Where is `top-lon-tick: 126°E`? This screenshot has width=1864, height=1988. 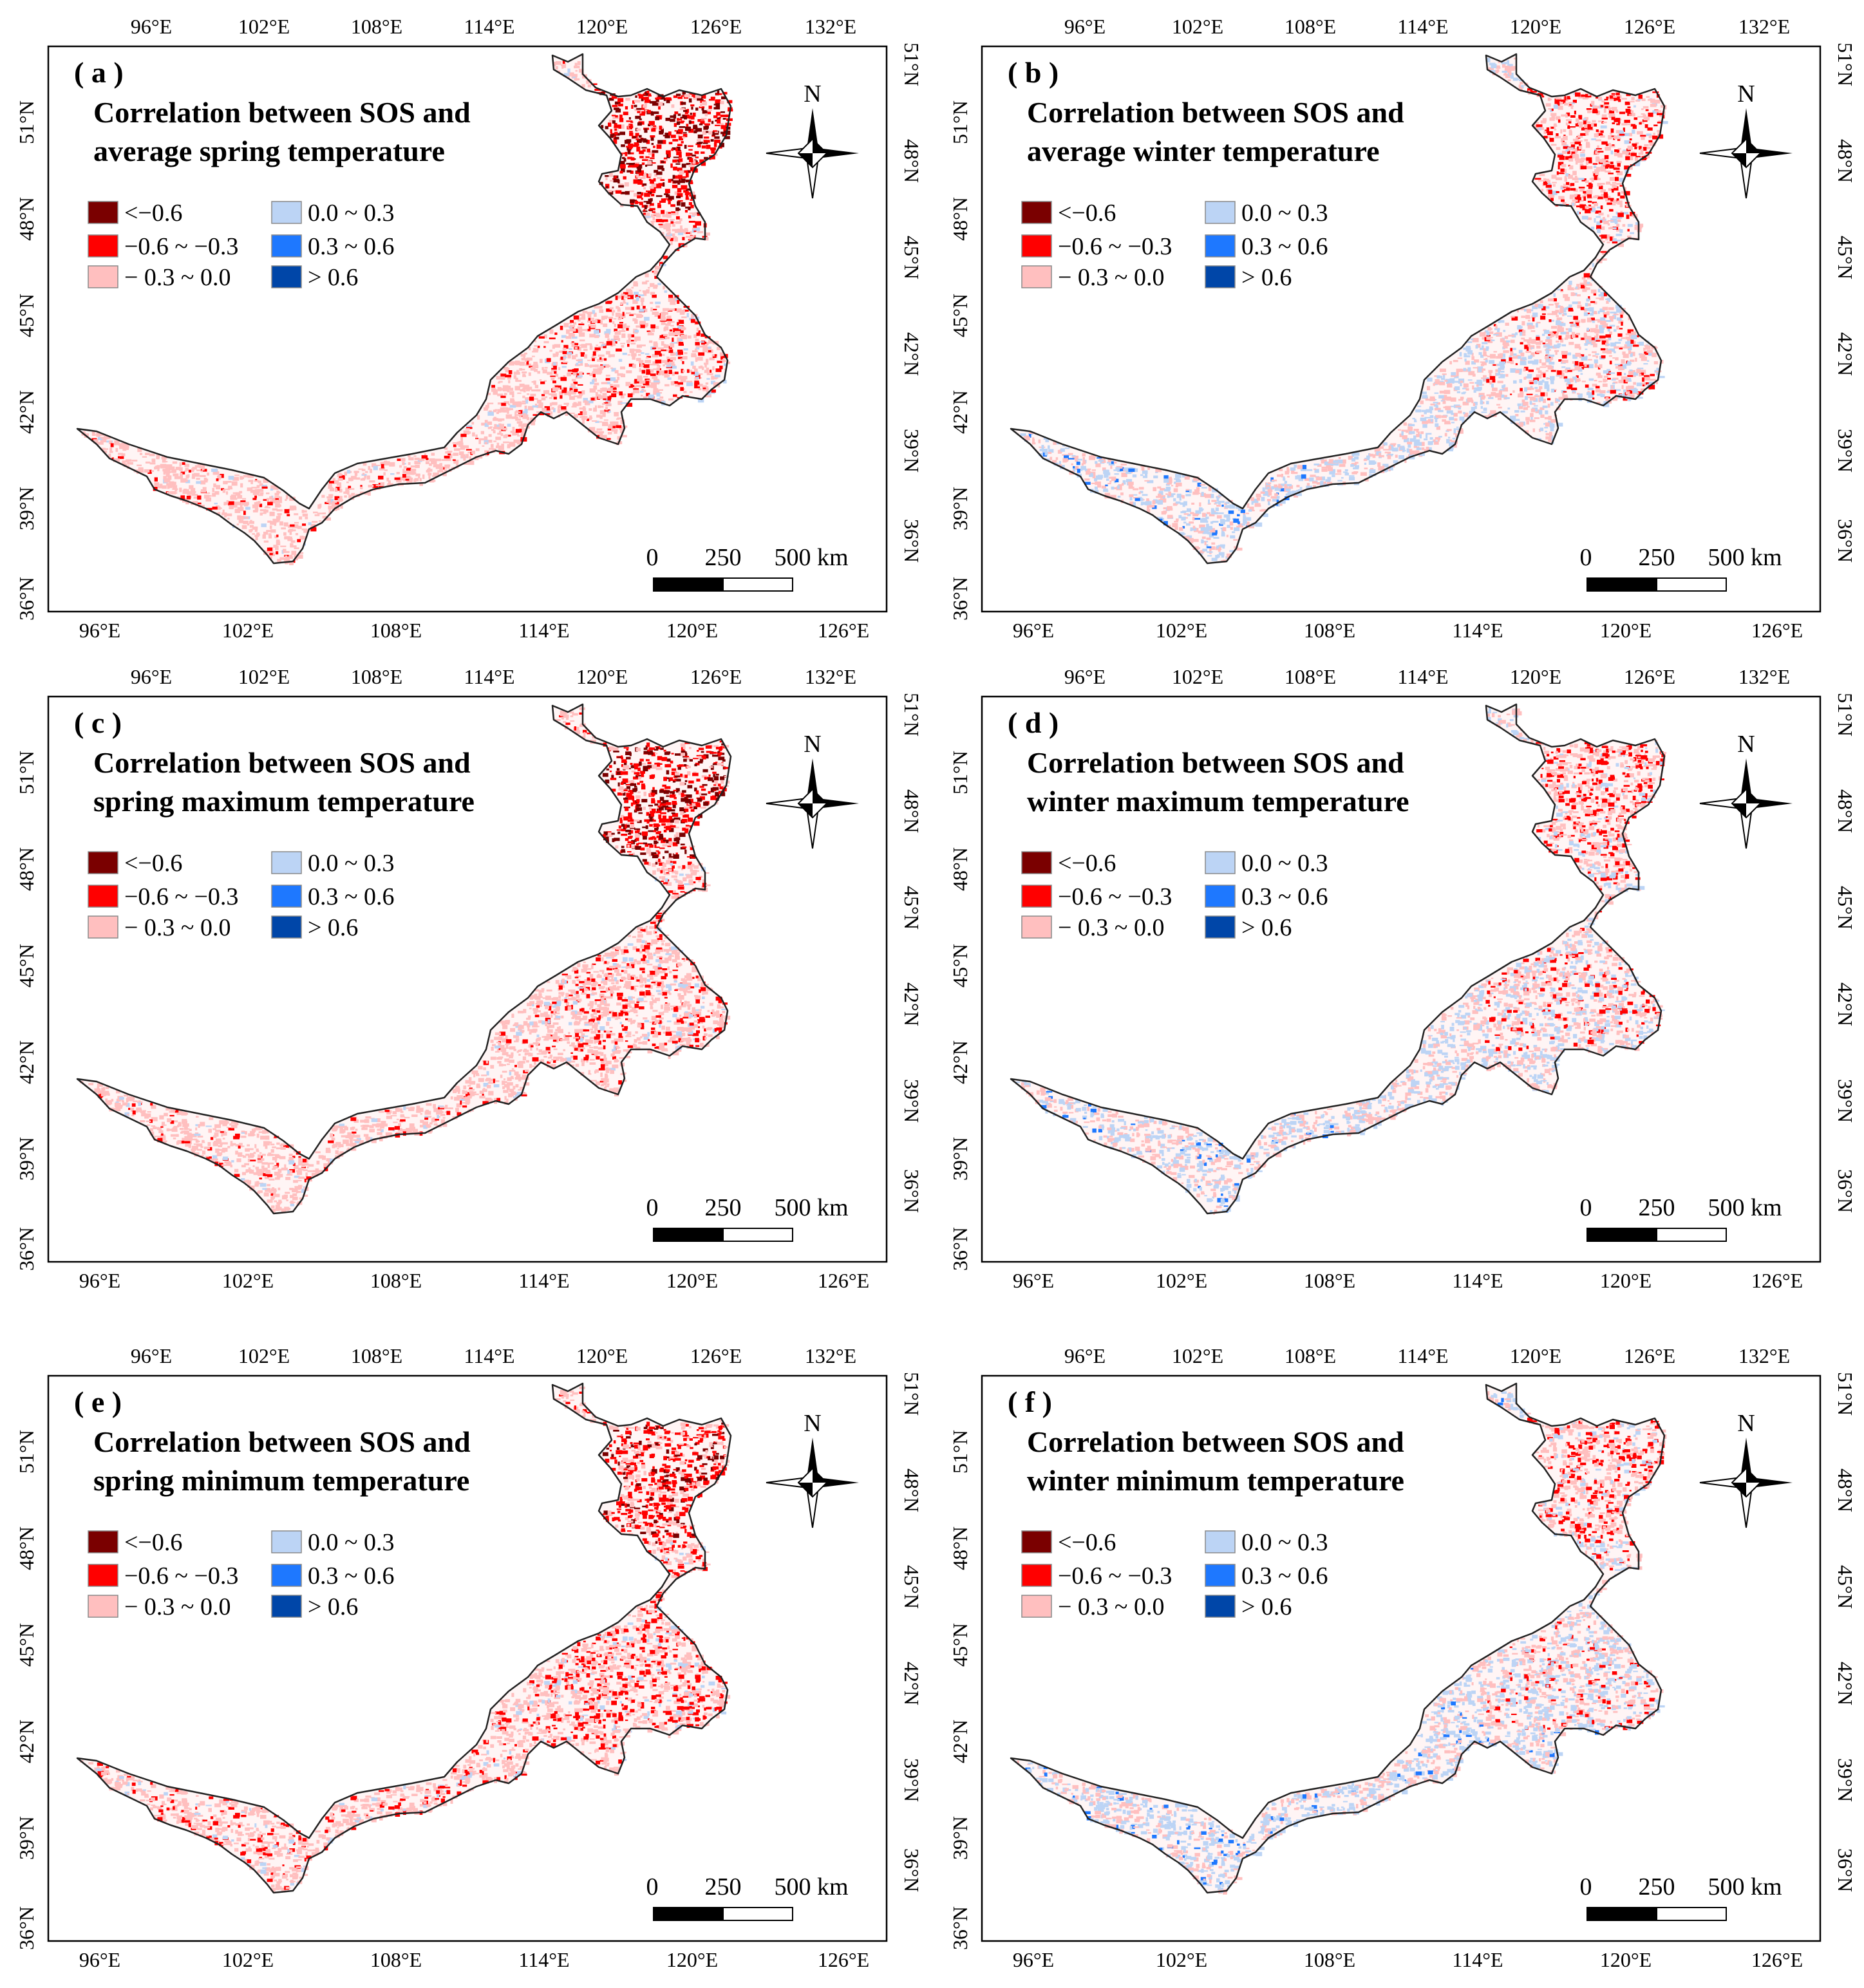 top-lon-tick: 126°E is located at coordinates (716, 26).